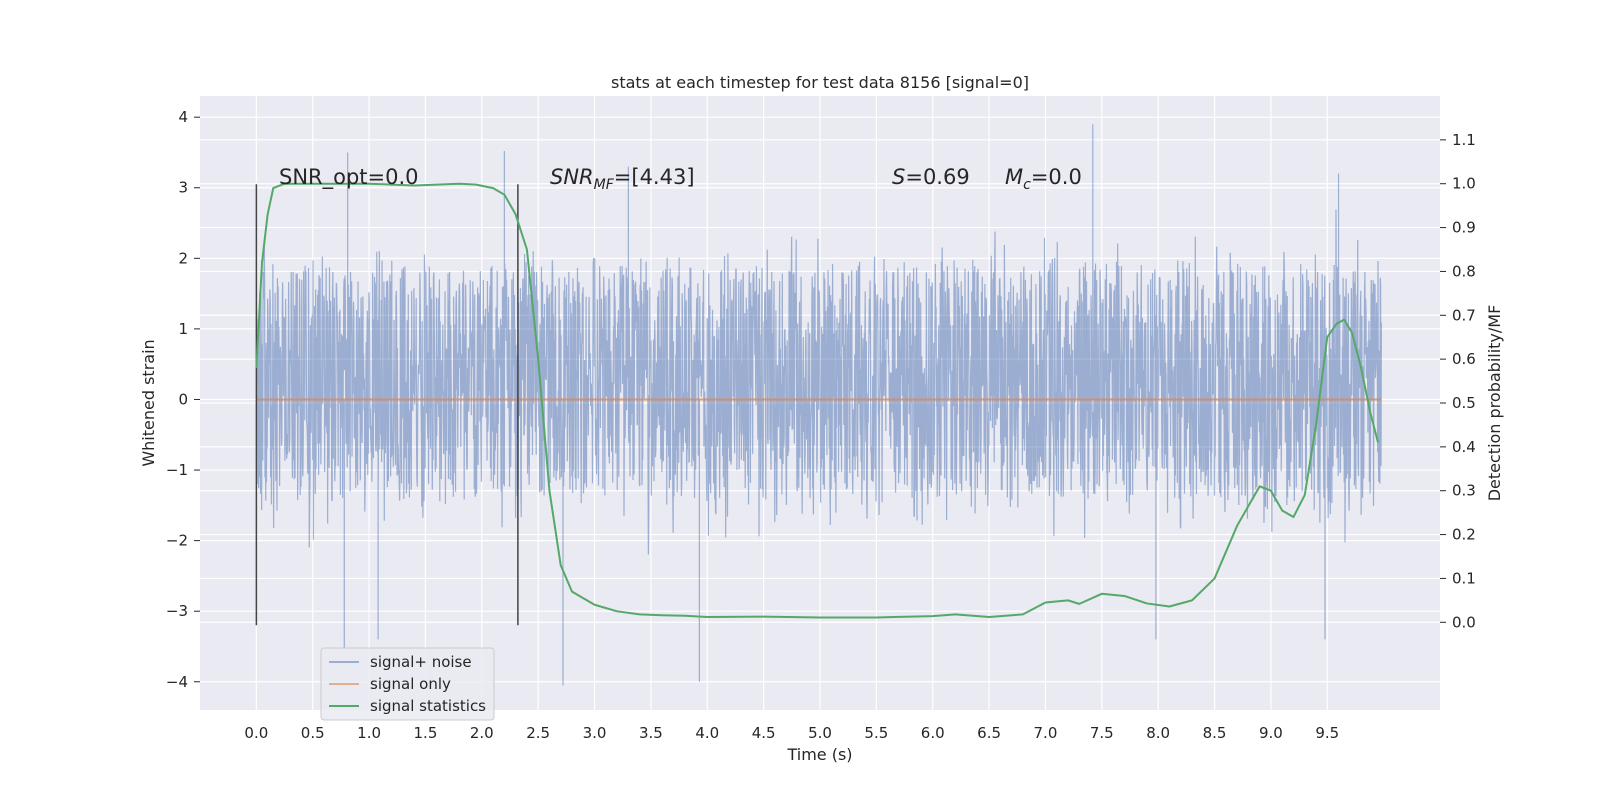  I want to click on s-value: =0.69, so click(937, 177).